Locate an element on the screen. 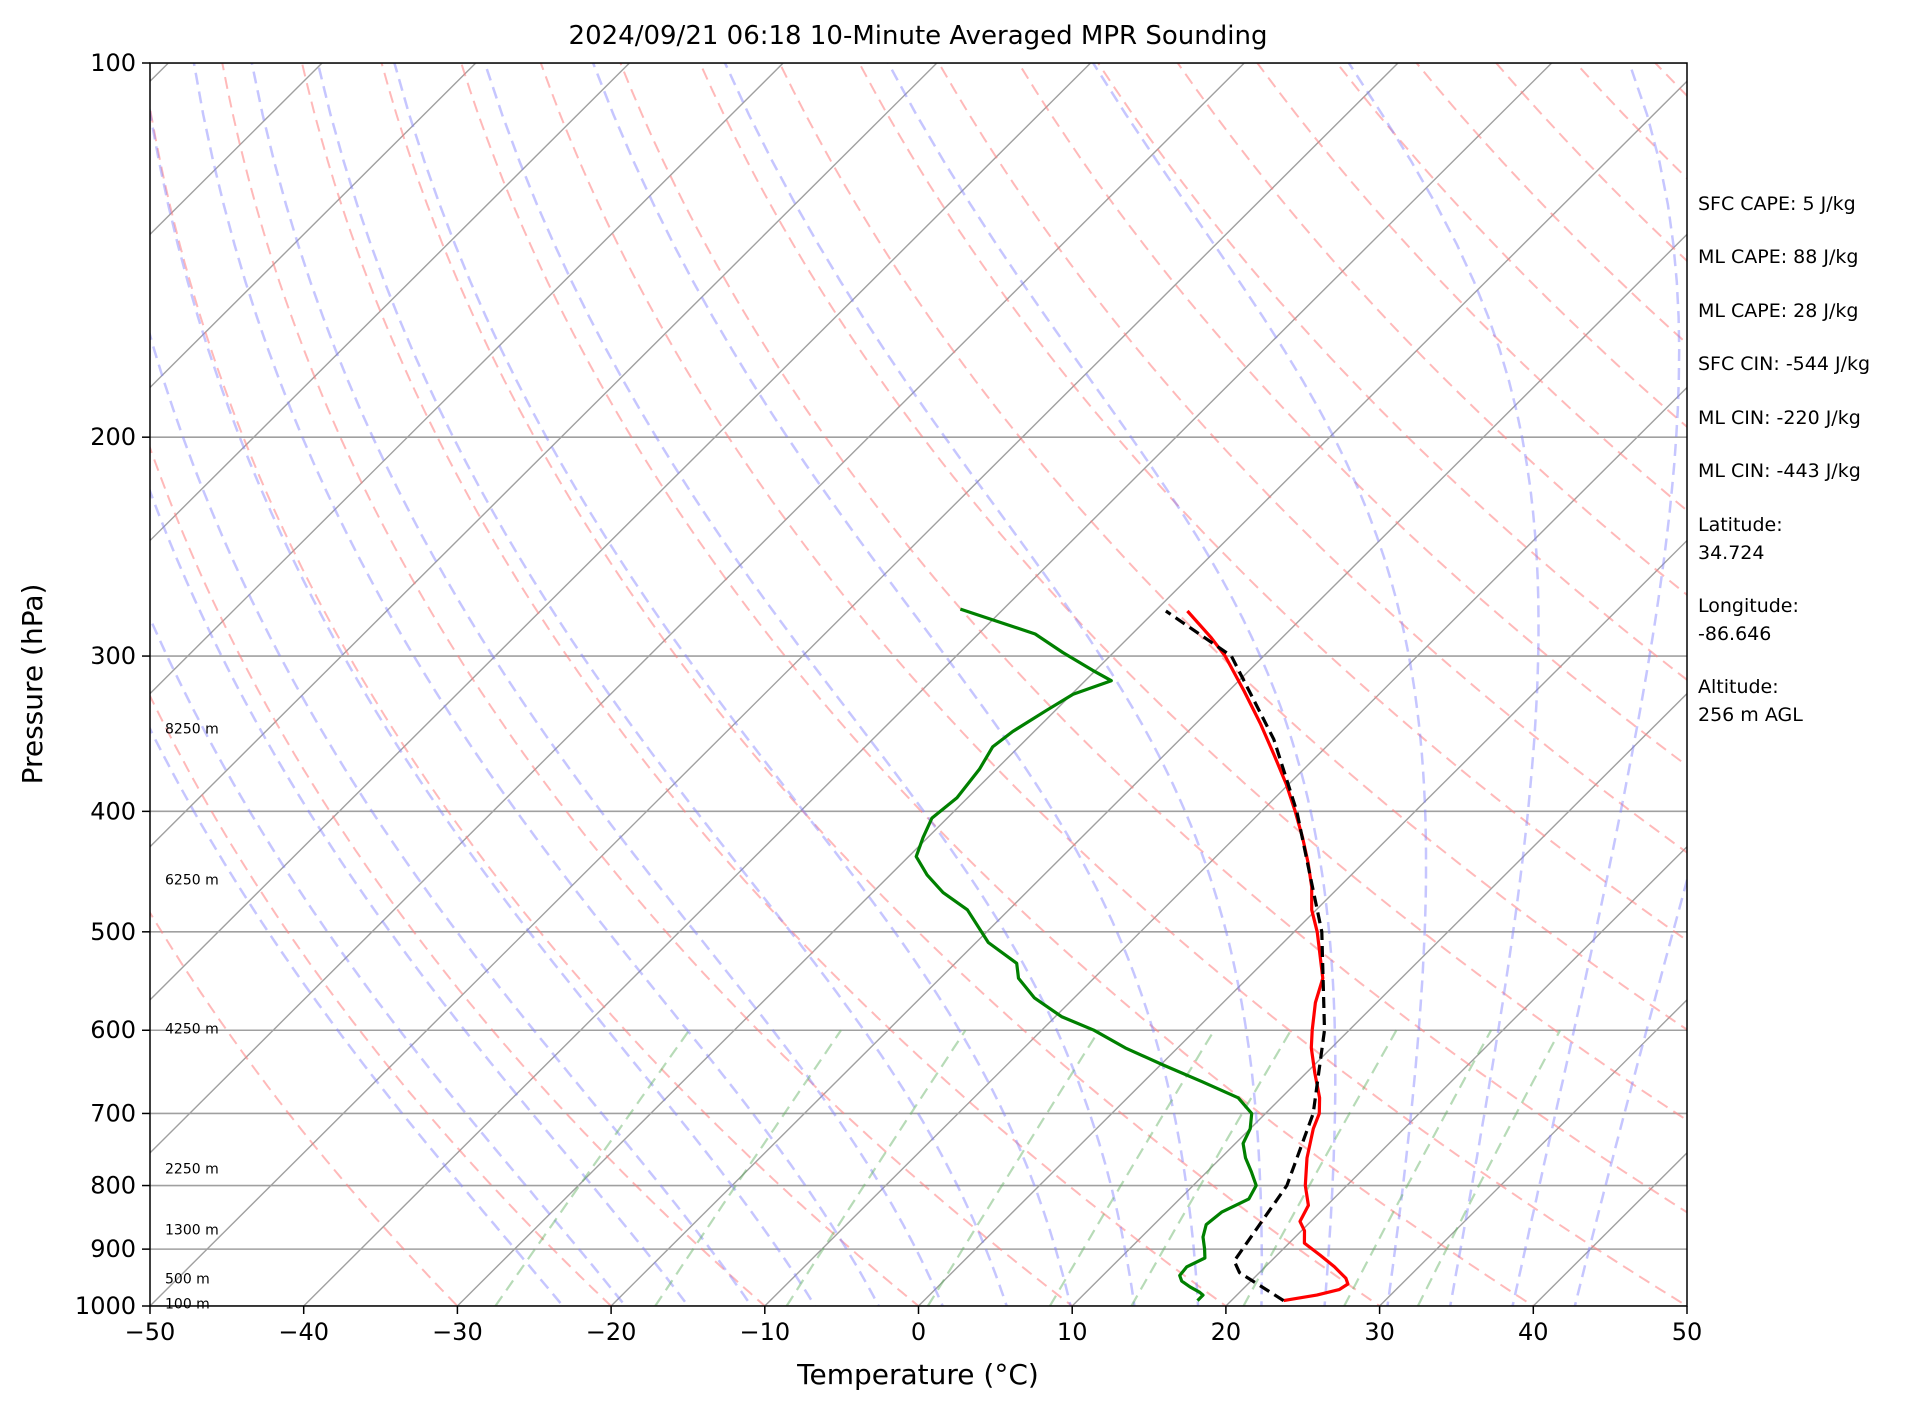 Image resolution: width=1910 pixels, height=1406 pixels. stat-ml-cin: ML CIN: -220 J/kg is located at coordinates (1779, 418).